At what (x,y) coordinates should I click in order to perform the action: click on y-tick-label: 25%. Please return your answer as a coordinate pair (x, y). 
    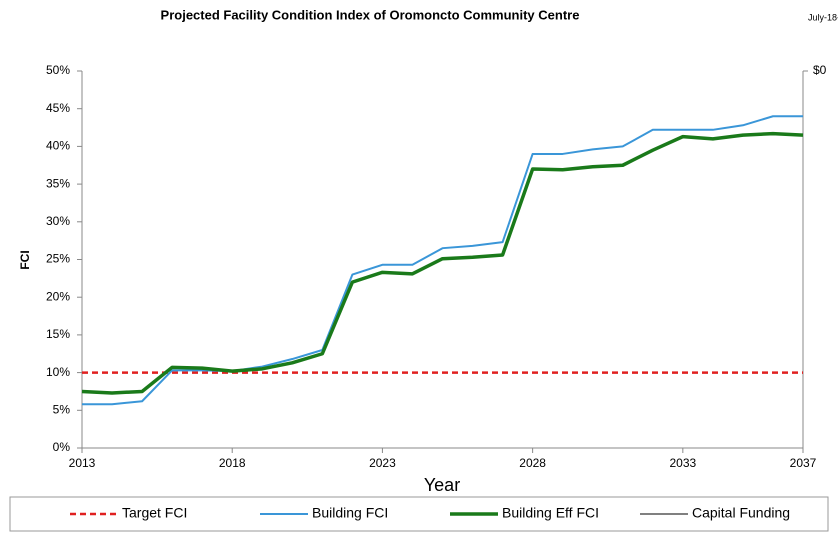
    Looking at the image, I should click on (58, 259).